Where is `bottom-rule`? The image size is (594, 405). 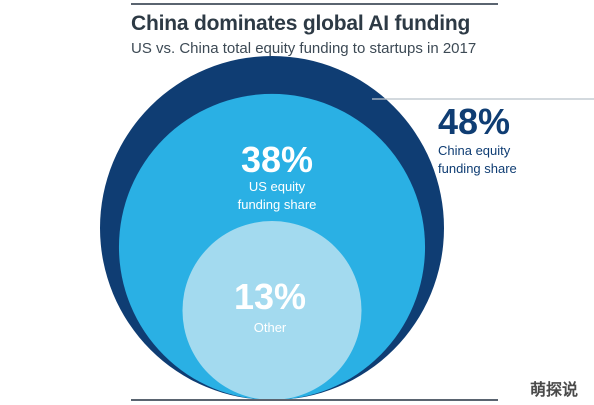 bottom-rule is located at coordinates (314, 400).